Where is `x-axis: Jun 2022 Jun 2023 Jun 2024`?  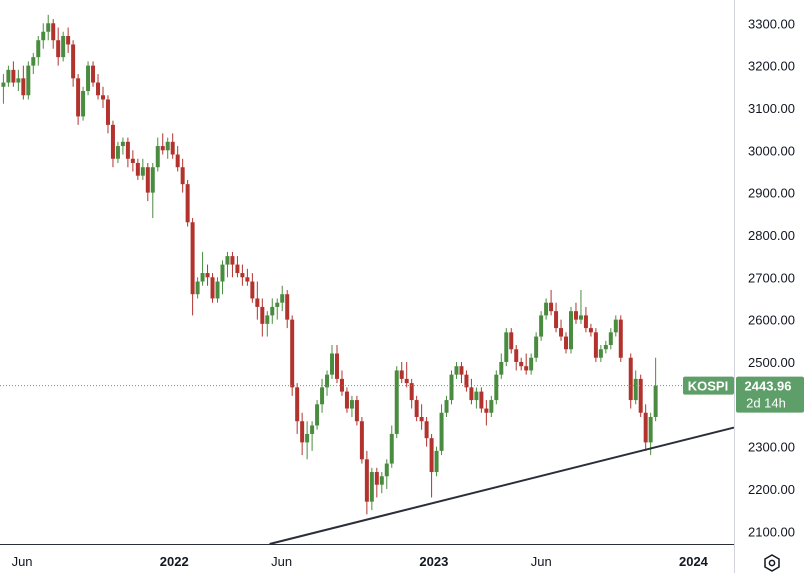
x-axis: Jun 2022 Jun 2023 Jun 2024 is located at coordinates (360, 561).